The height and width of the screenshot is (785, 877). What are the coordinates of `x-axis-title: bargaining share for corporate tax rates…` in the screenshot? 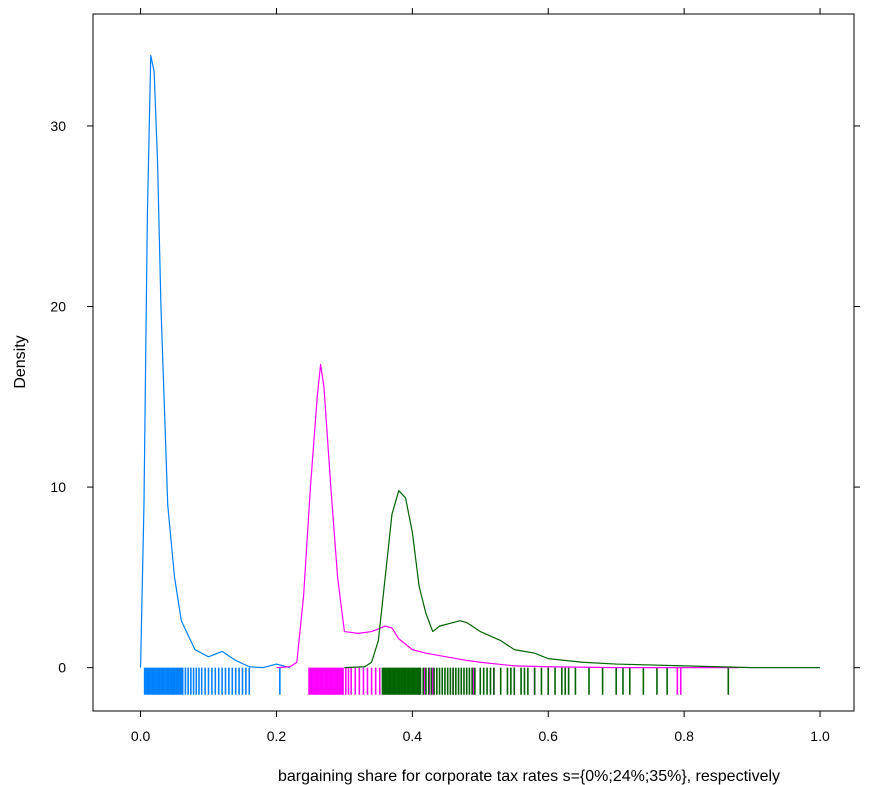 It's located at (529, 776).